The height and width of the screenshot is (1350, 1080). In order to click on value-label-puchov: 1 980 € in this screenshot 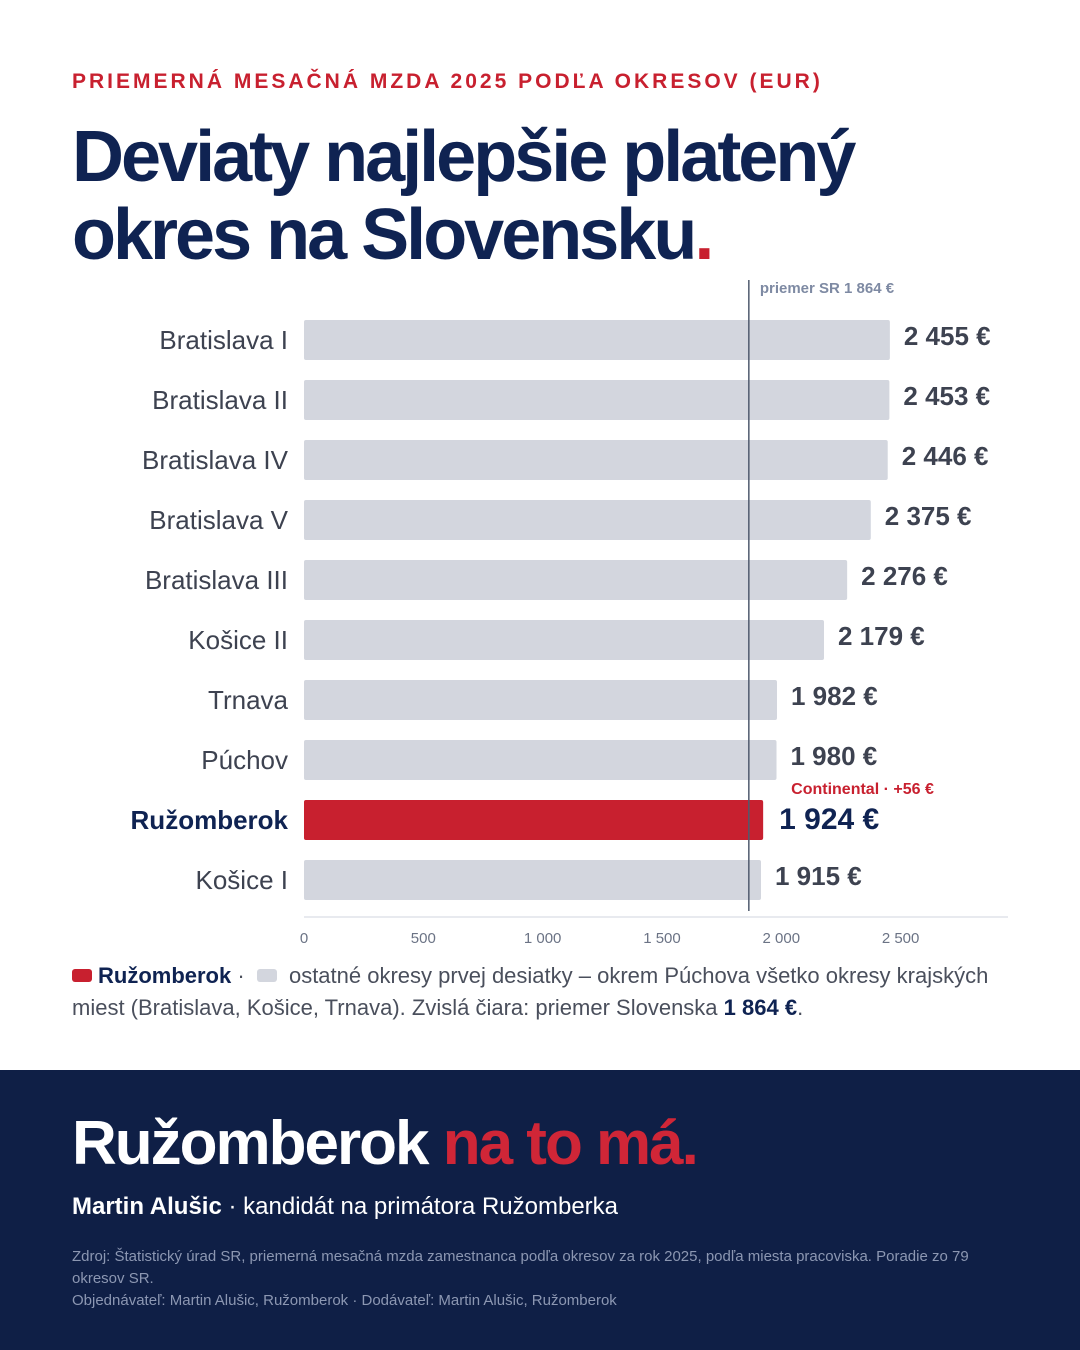, I will do `click(834, 756)`.